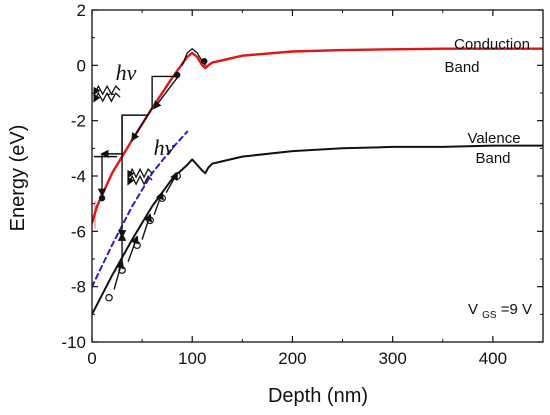 This screenshot has width=550, height=415. Describe the element at coordinates (81, 65) in the screenshot. I see `y-tick-label: 0` at that location.